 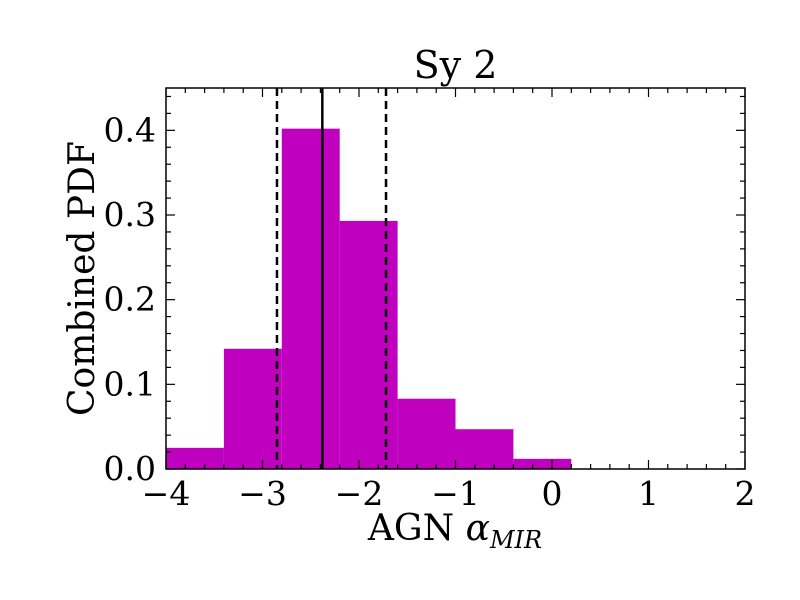 I want to click on x-tick-label: −3, so click(x=262, y=493).